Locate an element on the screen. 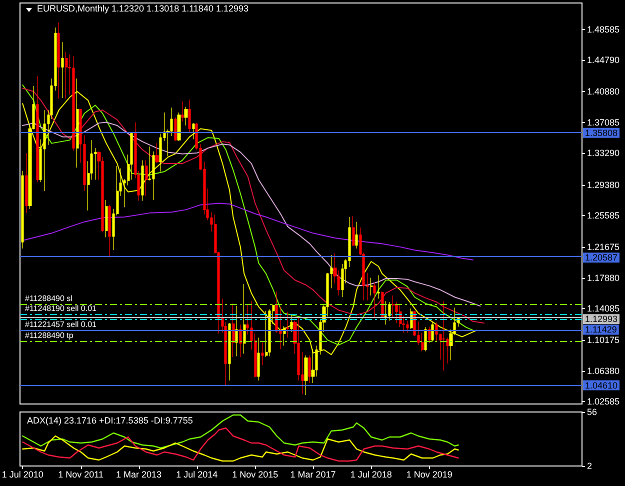 The width and height of the screenshot is (625, 486). y-tick-label: 1.21675 is located at coordinates (603, 247).